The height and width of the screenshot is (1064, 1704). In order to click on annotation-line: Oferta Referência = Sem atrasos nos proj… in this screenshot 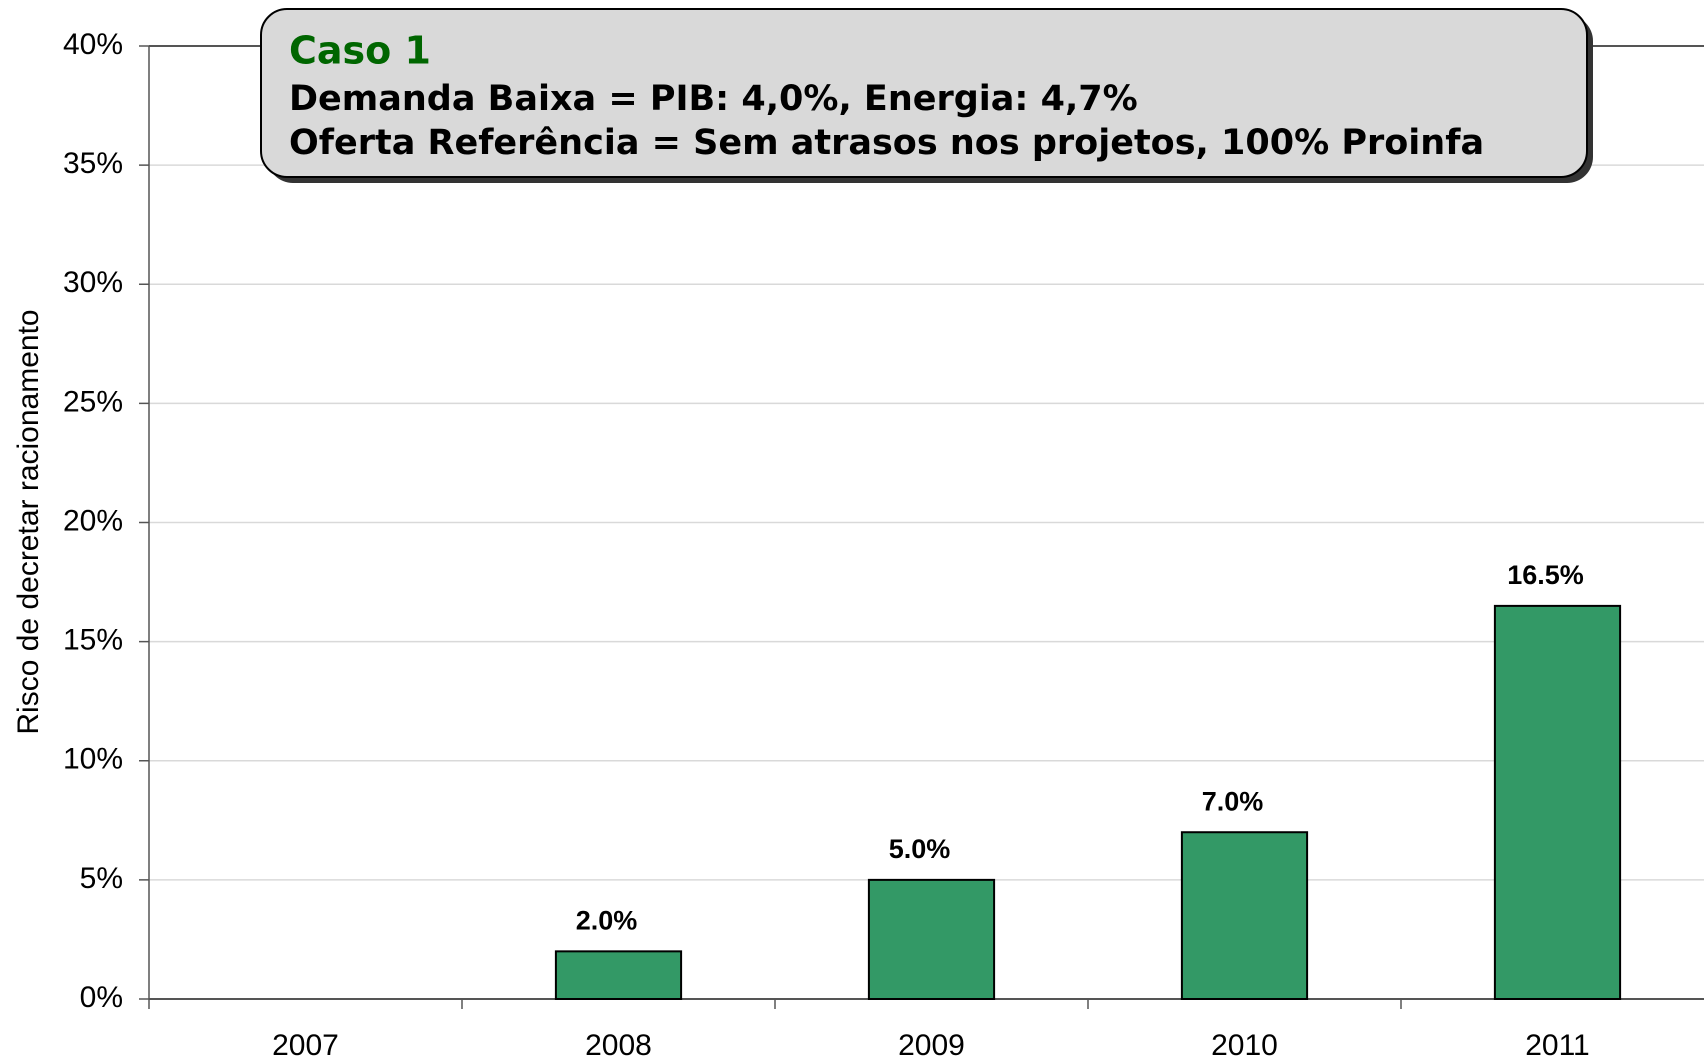, I will do `click(886, 143)`.